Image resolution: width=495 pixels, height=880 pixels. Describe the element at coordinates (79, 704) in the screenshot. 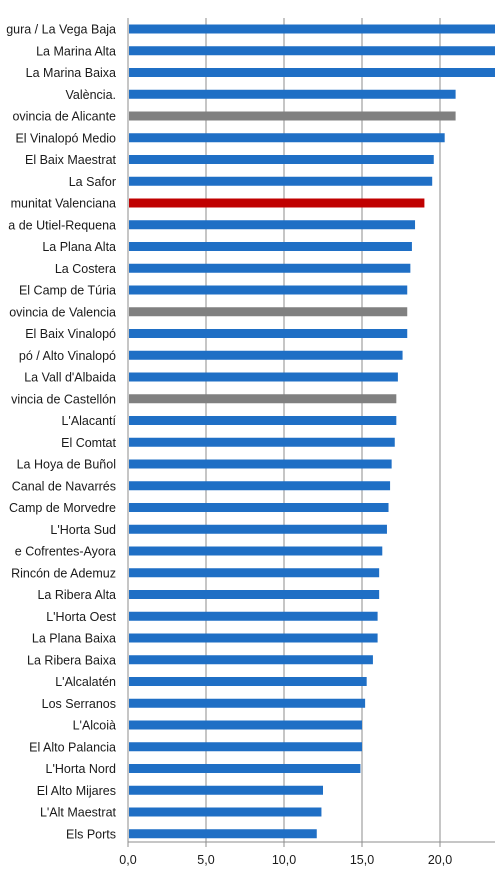

I see `category-label: Los Serranos` at that location.